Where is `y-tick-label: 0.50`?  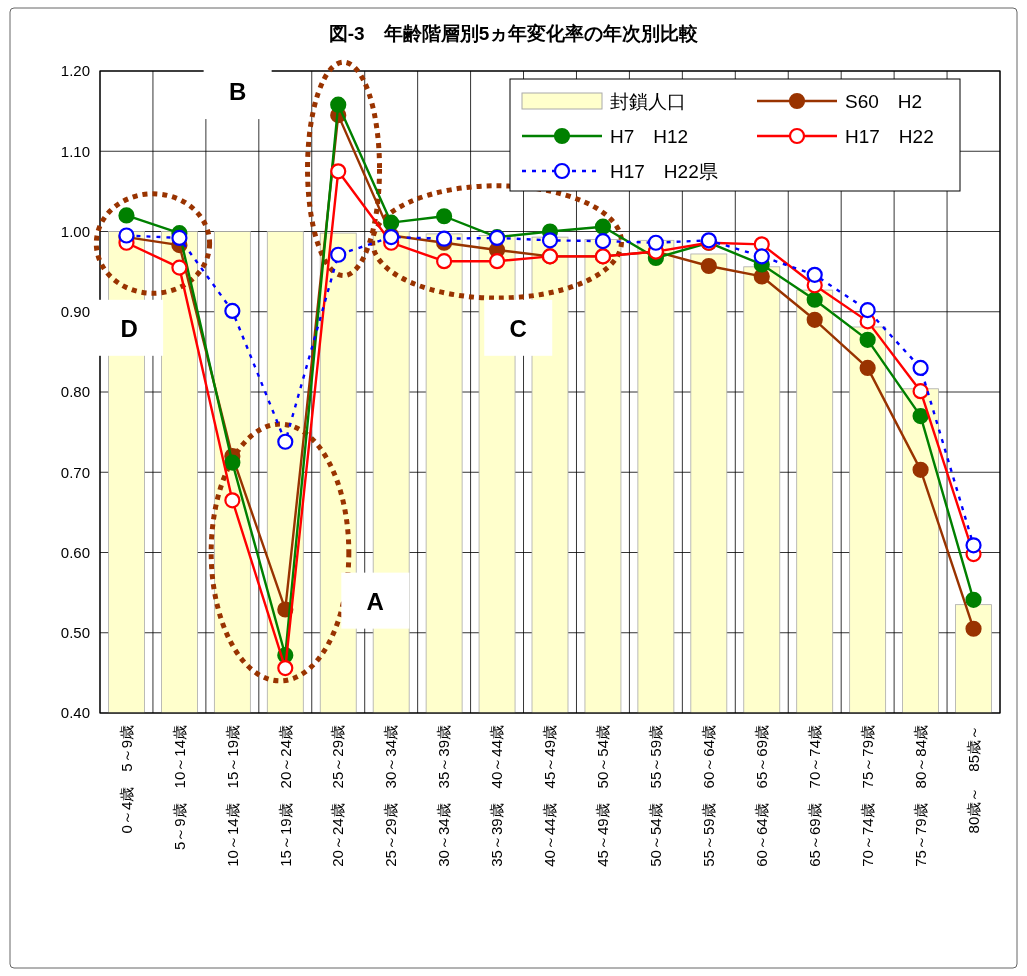 y-tick-label: 0.50 is located at coordinates (75, 633).